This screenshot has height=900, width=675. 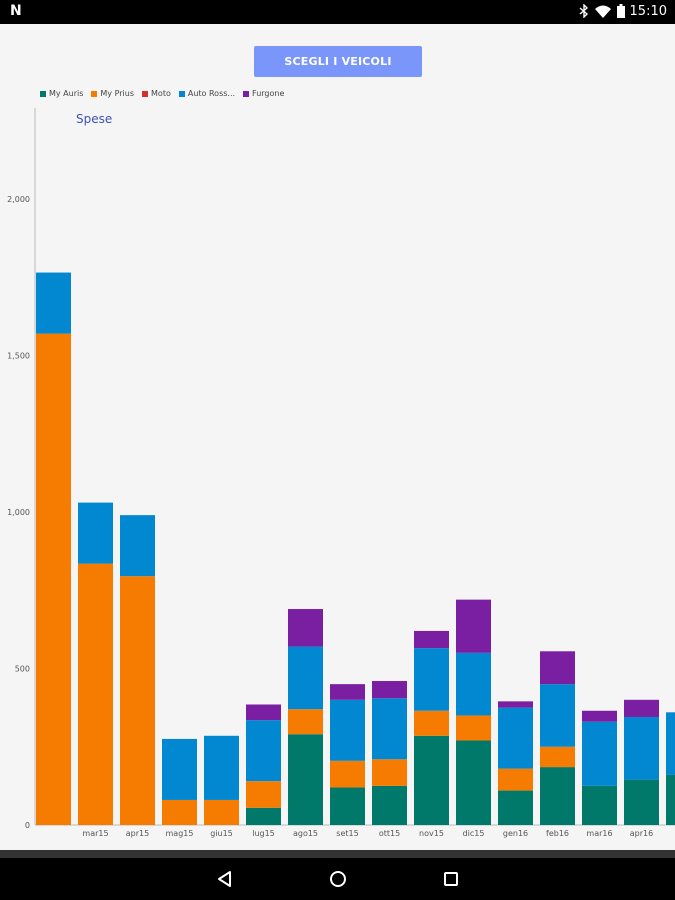 What do you see at coordinates (641, 833) in the screenshot?
I see `x-tick-label: apr16` at bounding box center [641, 833].